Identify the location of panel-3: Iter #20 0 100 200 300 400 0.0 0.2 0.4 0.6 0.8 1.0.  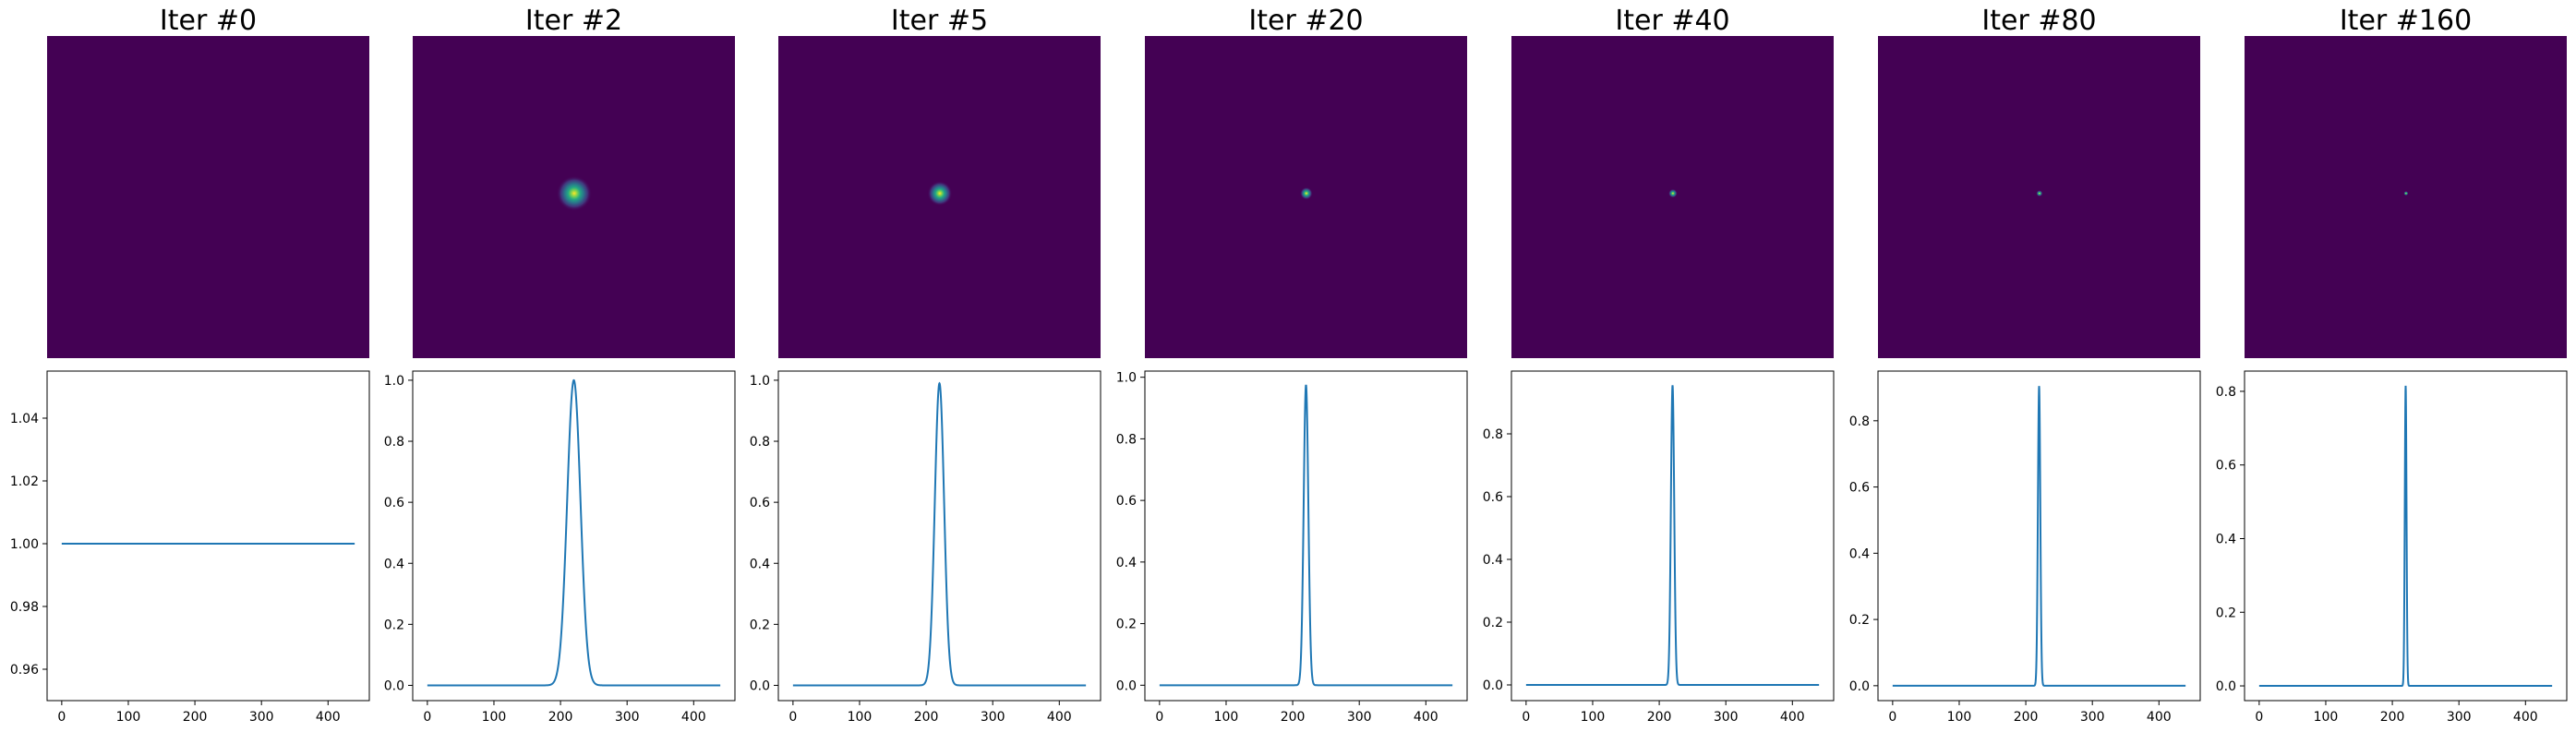
(1292, 365).